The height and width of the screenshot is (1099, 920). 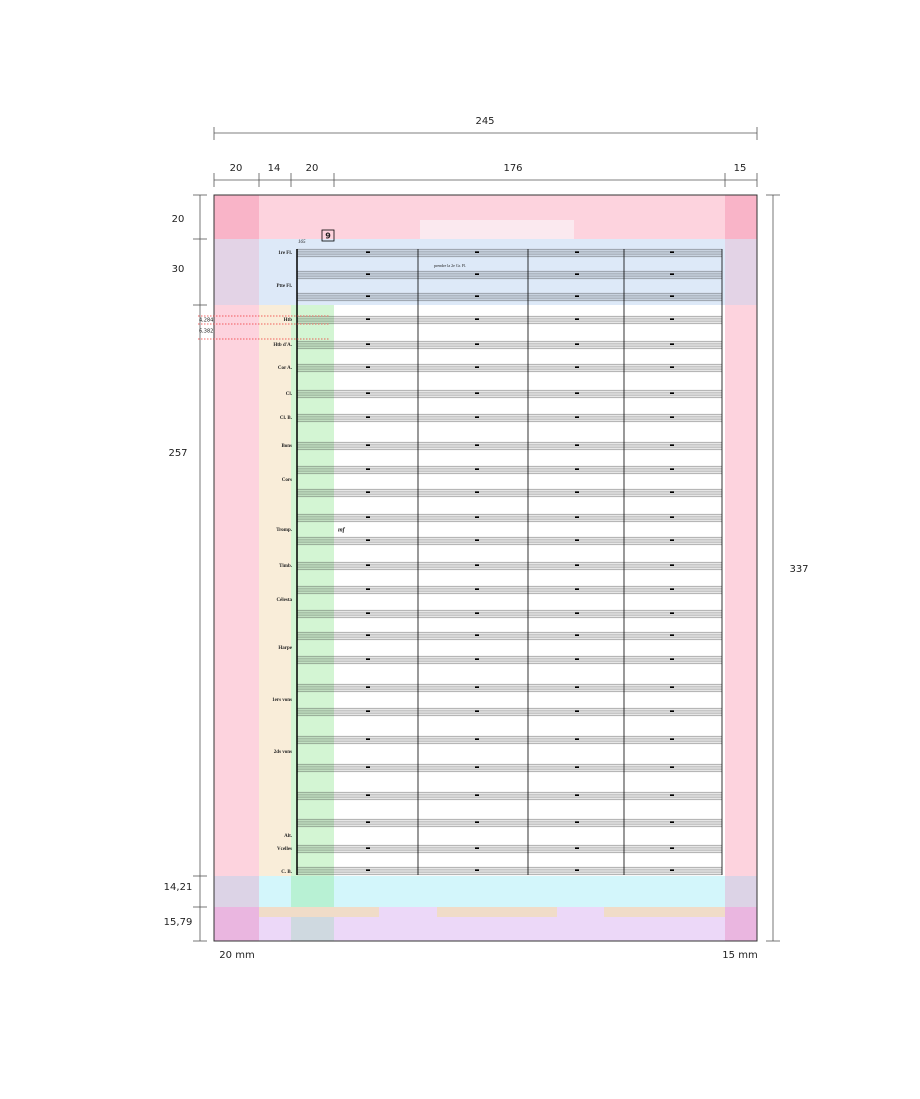 I want to click on instrument-label: 2ds vons, so click(x=283, y=752).